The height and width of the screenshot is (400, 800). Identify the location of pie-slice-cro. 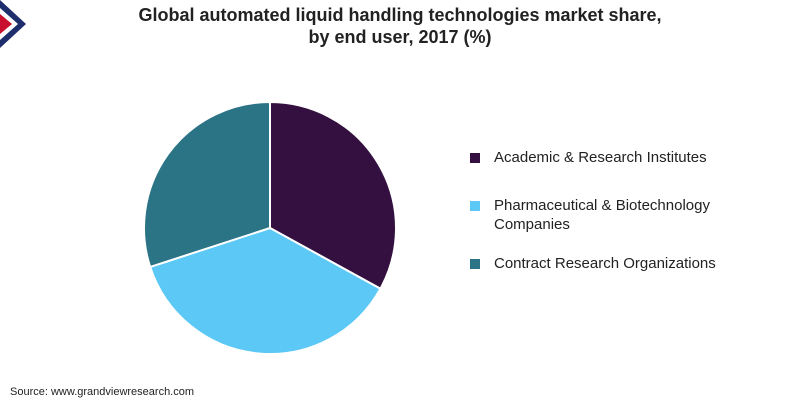
(207, 184).